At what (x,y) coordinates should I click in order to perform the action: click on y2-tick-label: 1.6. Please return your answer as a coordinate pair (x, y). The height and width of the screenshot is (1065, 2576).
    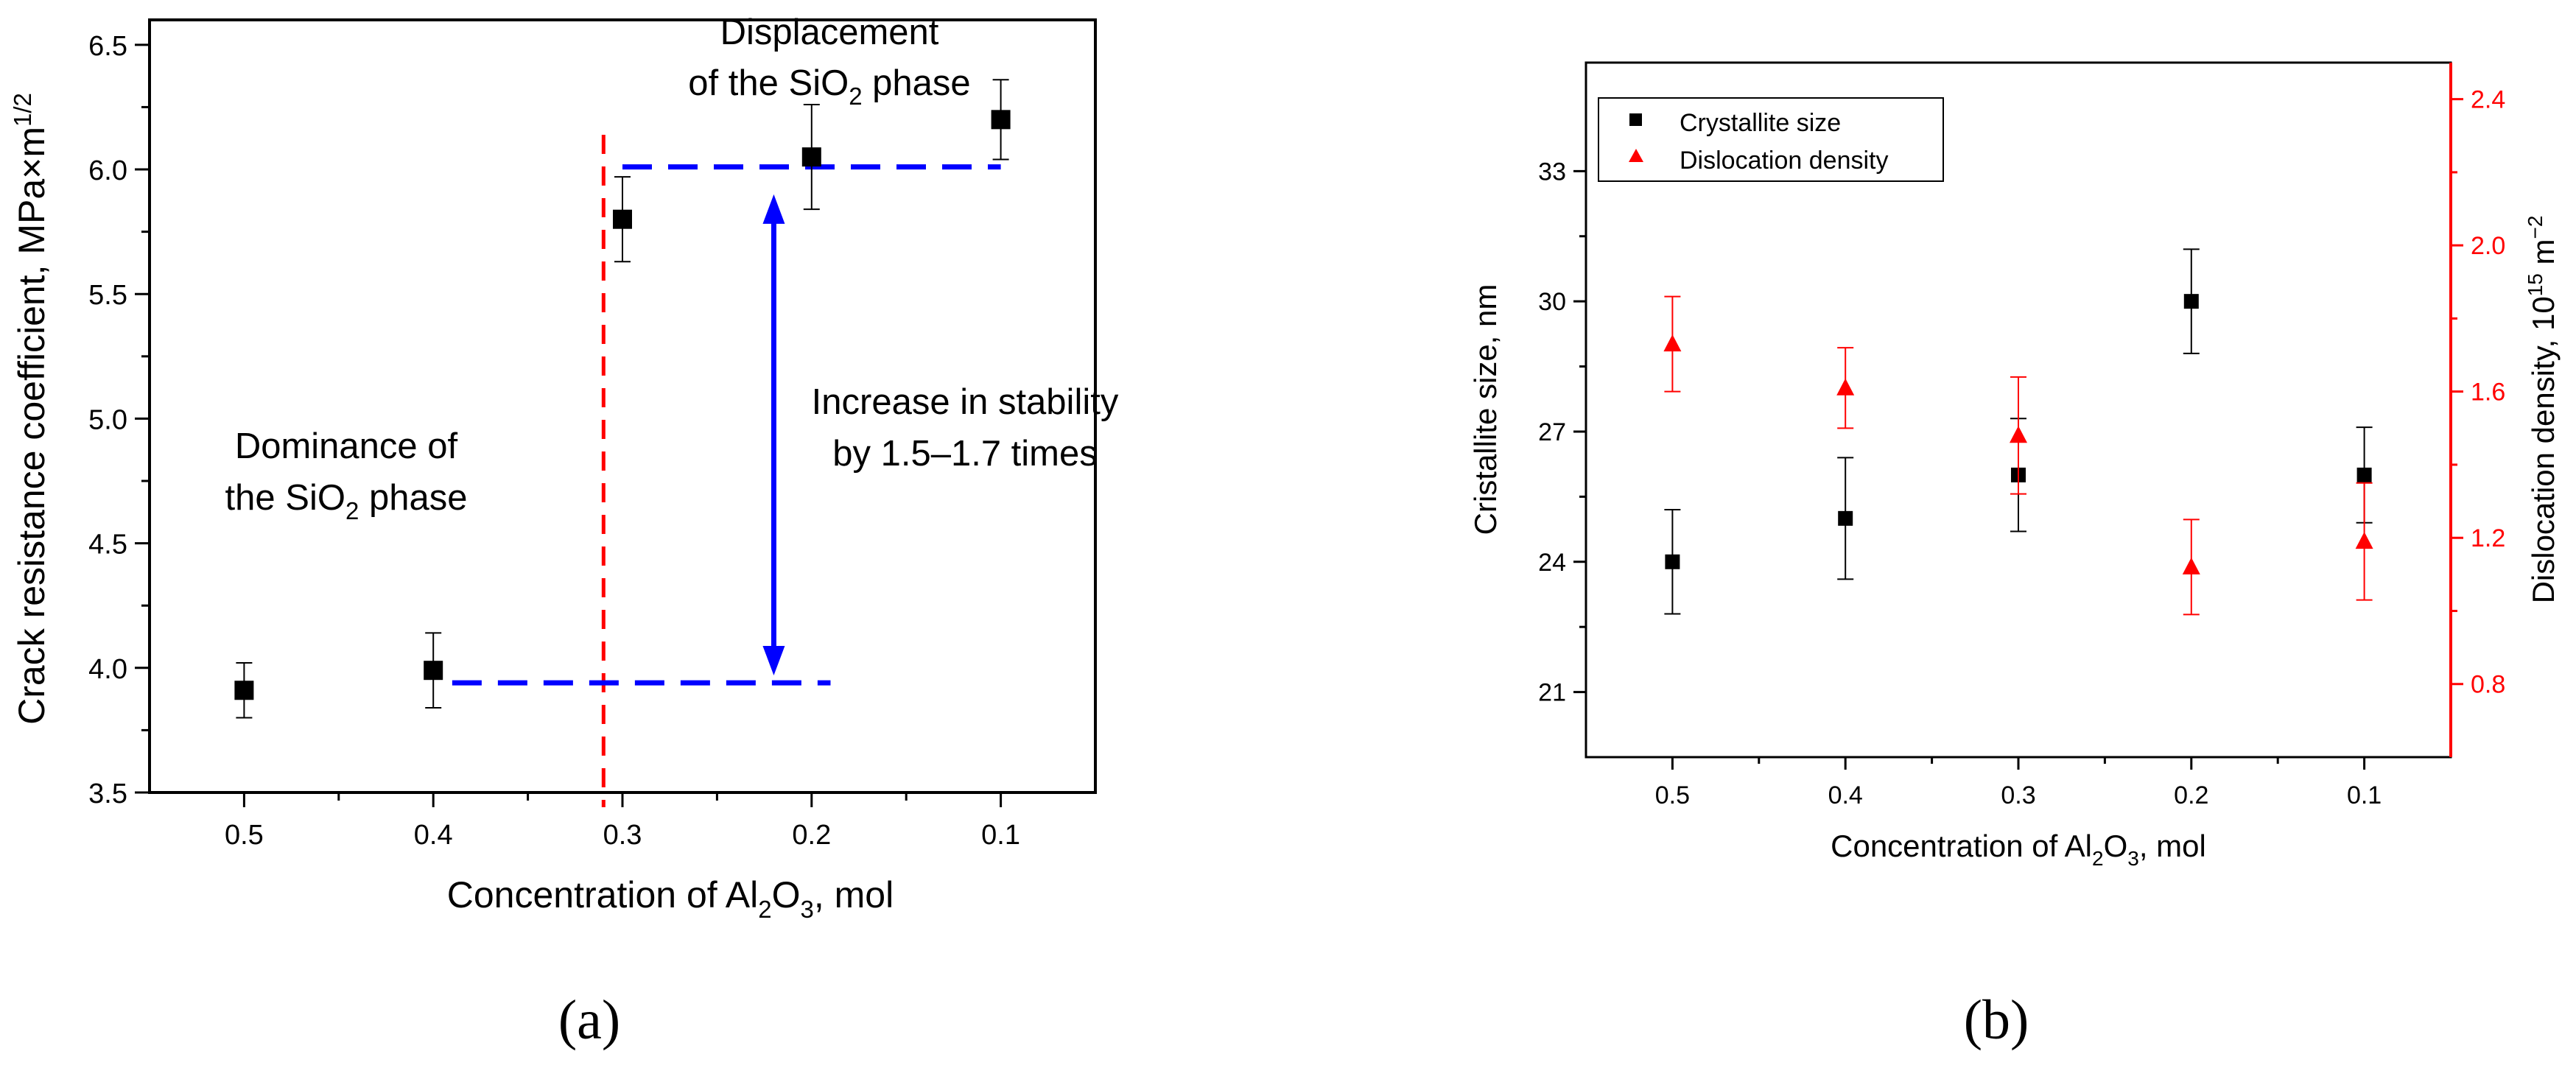
    Looking at the image, I should click on (2488, 393).